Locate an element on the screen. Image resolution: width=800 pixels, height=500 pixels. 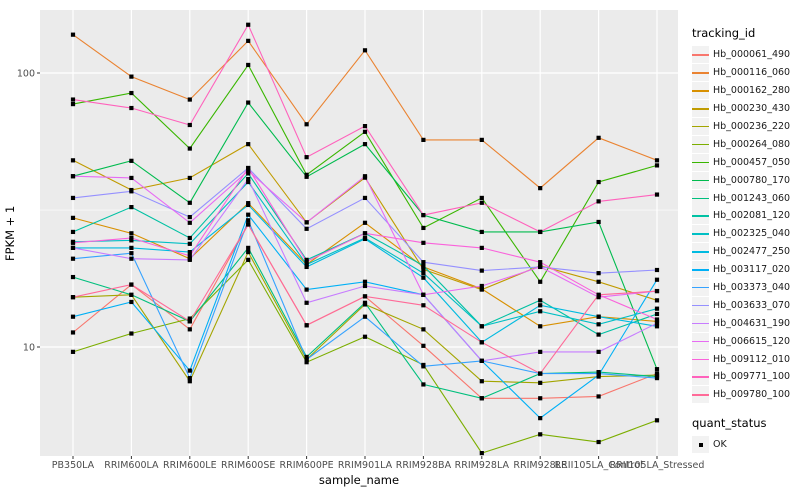
legend-label: Hb_006615_120 is located at coordinates (752, 341).